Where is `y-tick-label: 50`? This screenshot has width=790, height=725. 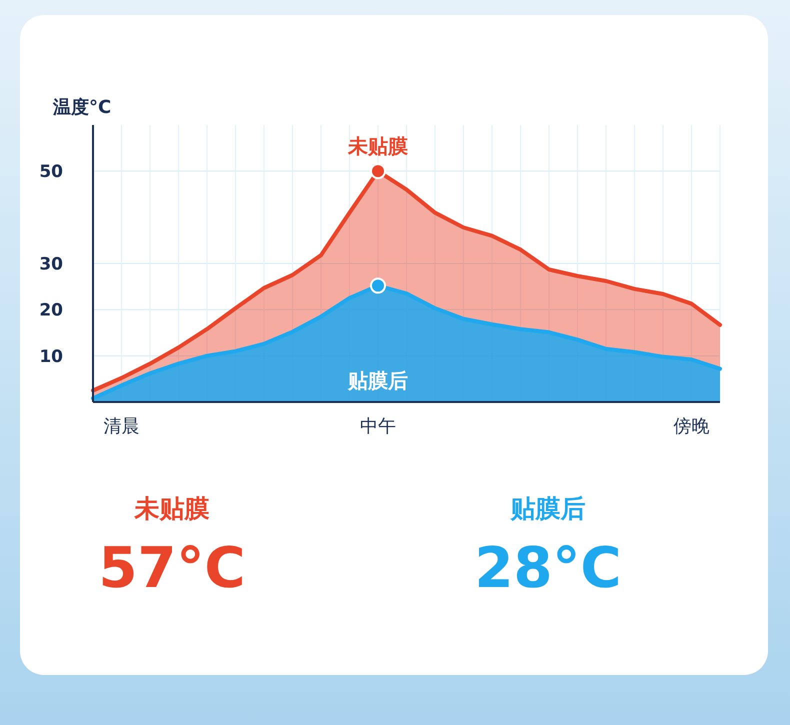
y-tick-label: 50 is located at coordinates (51, 172).